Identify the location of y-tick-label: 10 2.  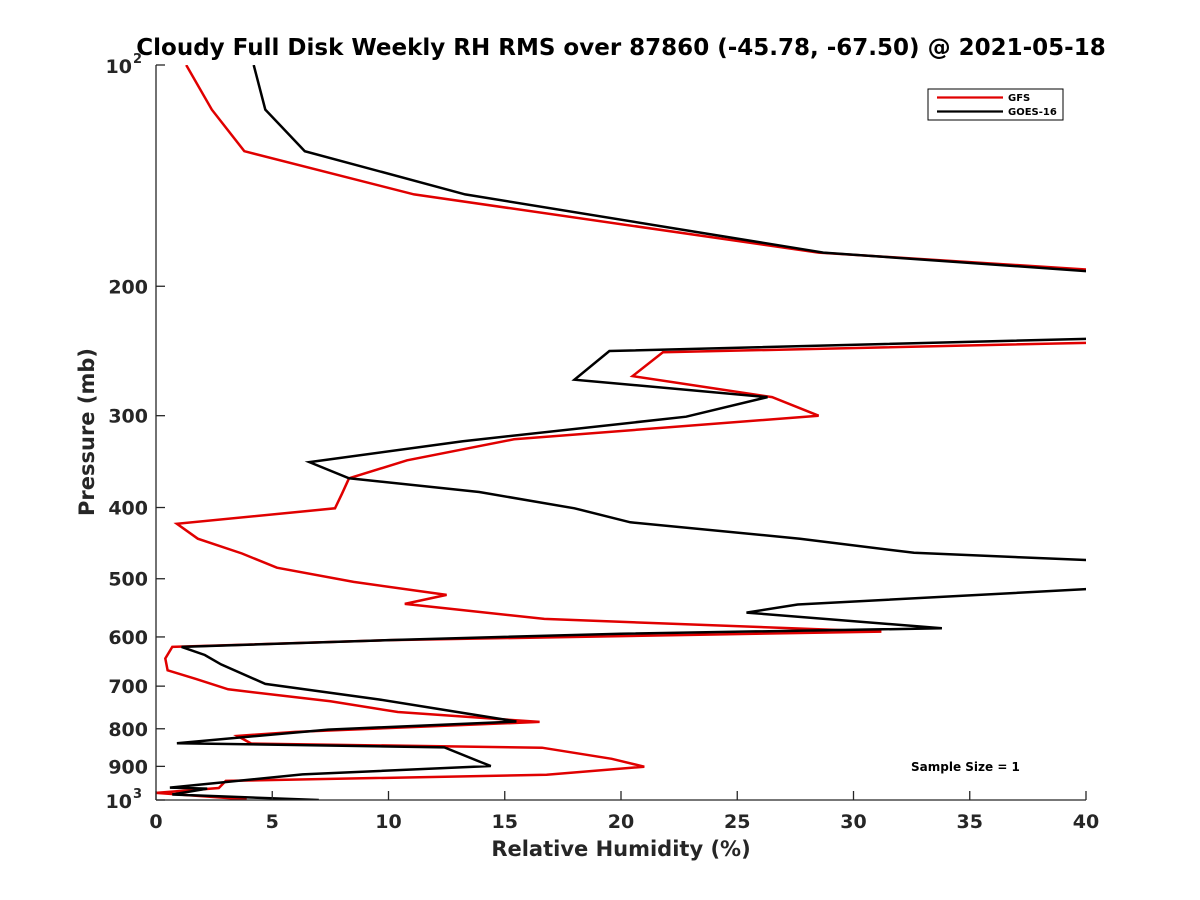
(124, 65).